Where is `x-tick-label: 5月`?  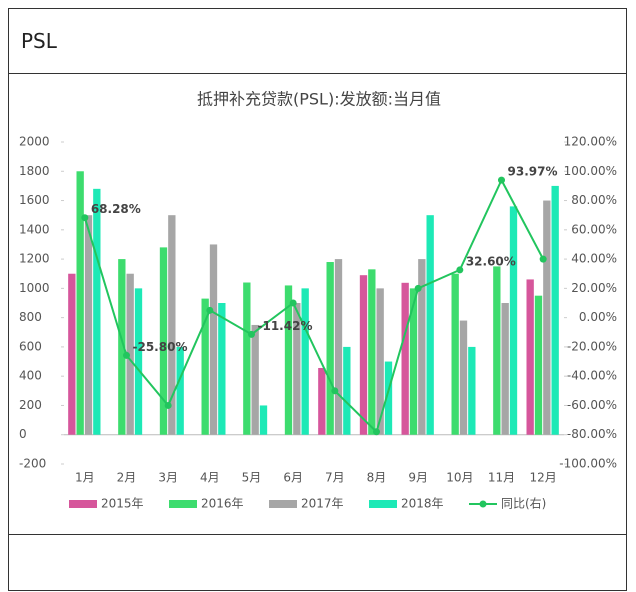 x-tick-label: 5月 is located at coordinates (252, 478).